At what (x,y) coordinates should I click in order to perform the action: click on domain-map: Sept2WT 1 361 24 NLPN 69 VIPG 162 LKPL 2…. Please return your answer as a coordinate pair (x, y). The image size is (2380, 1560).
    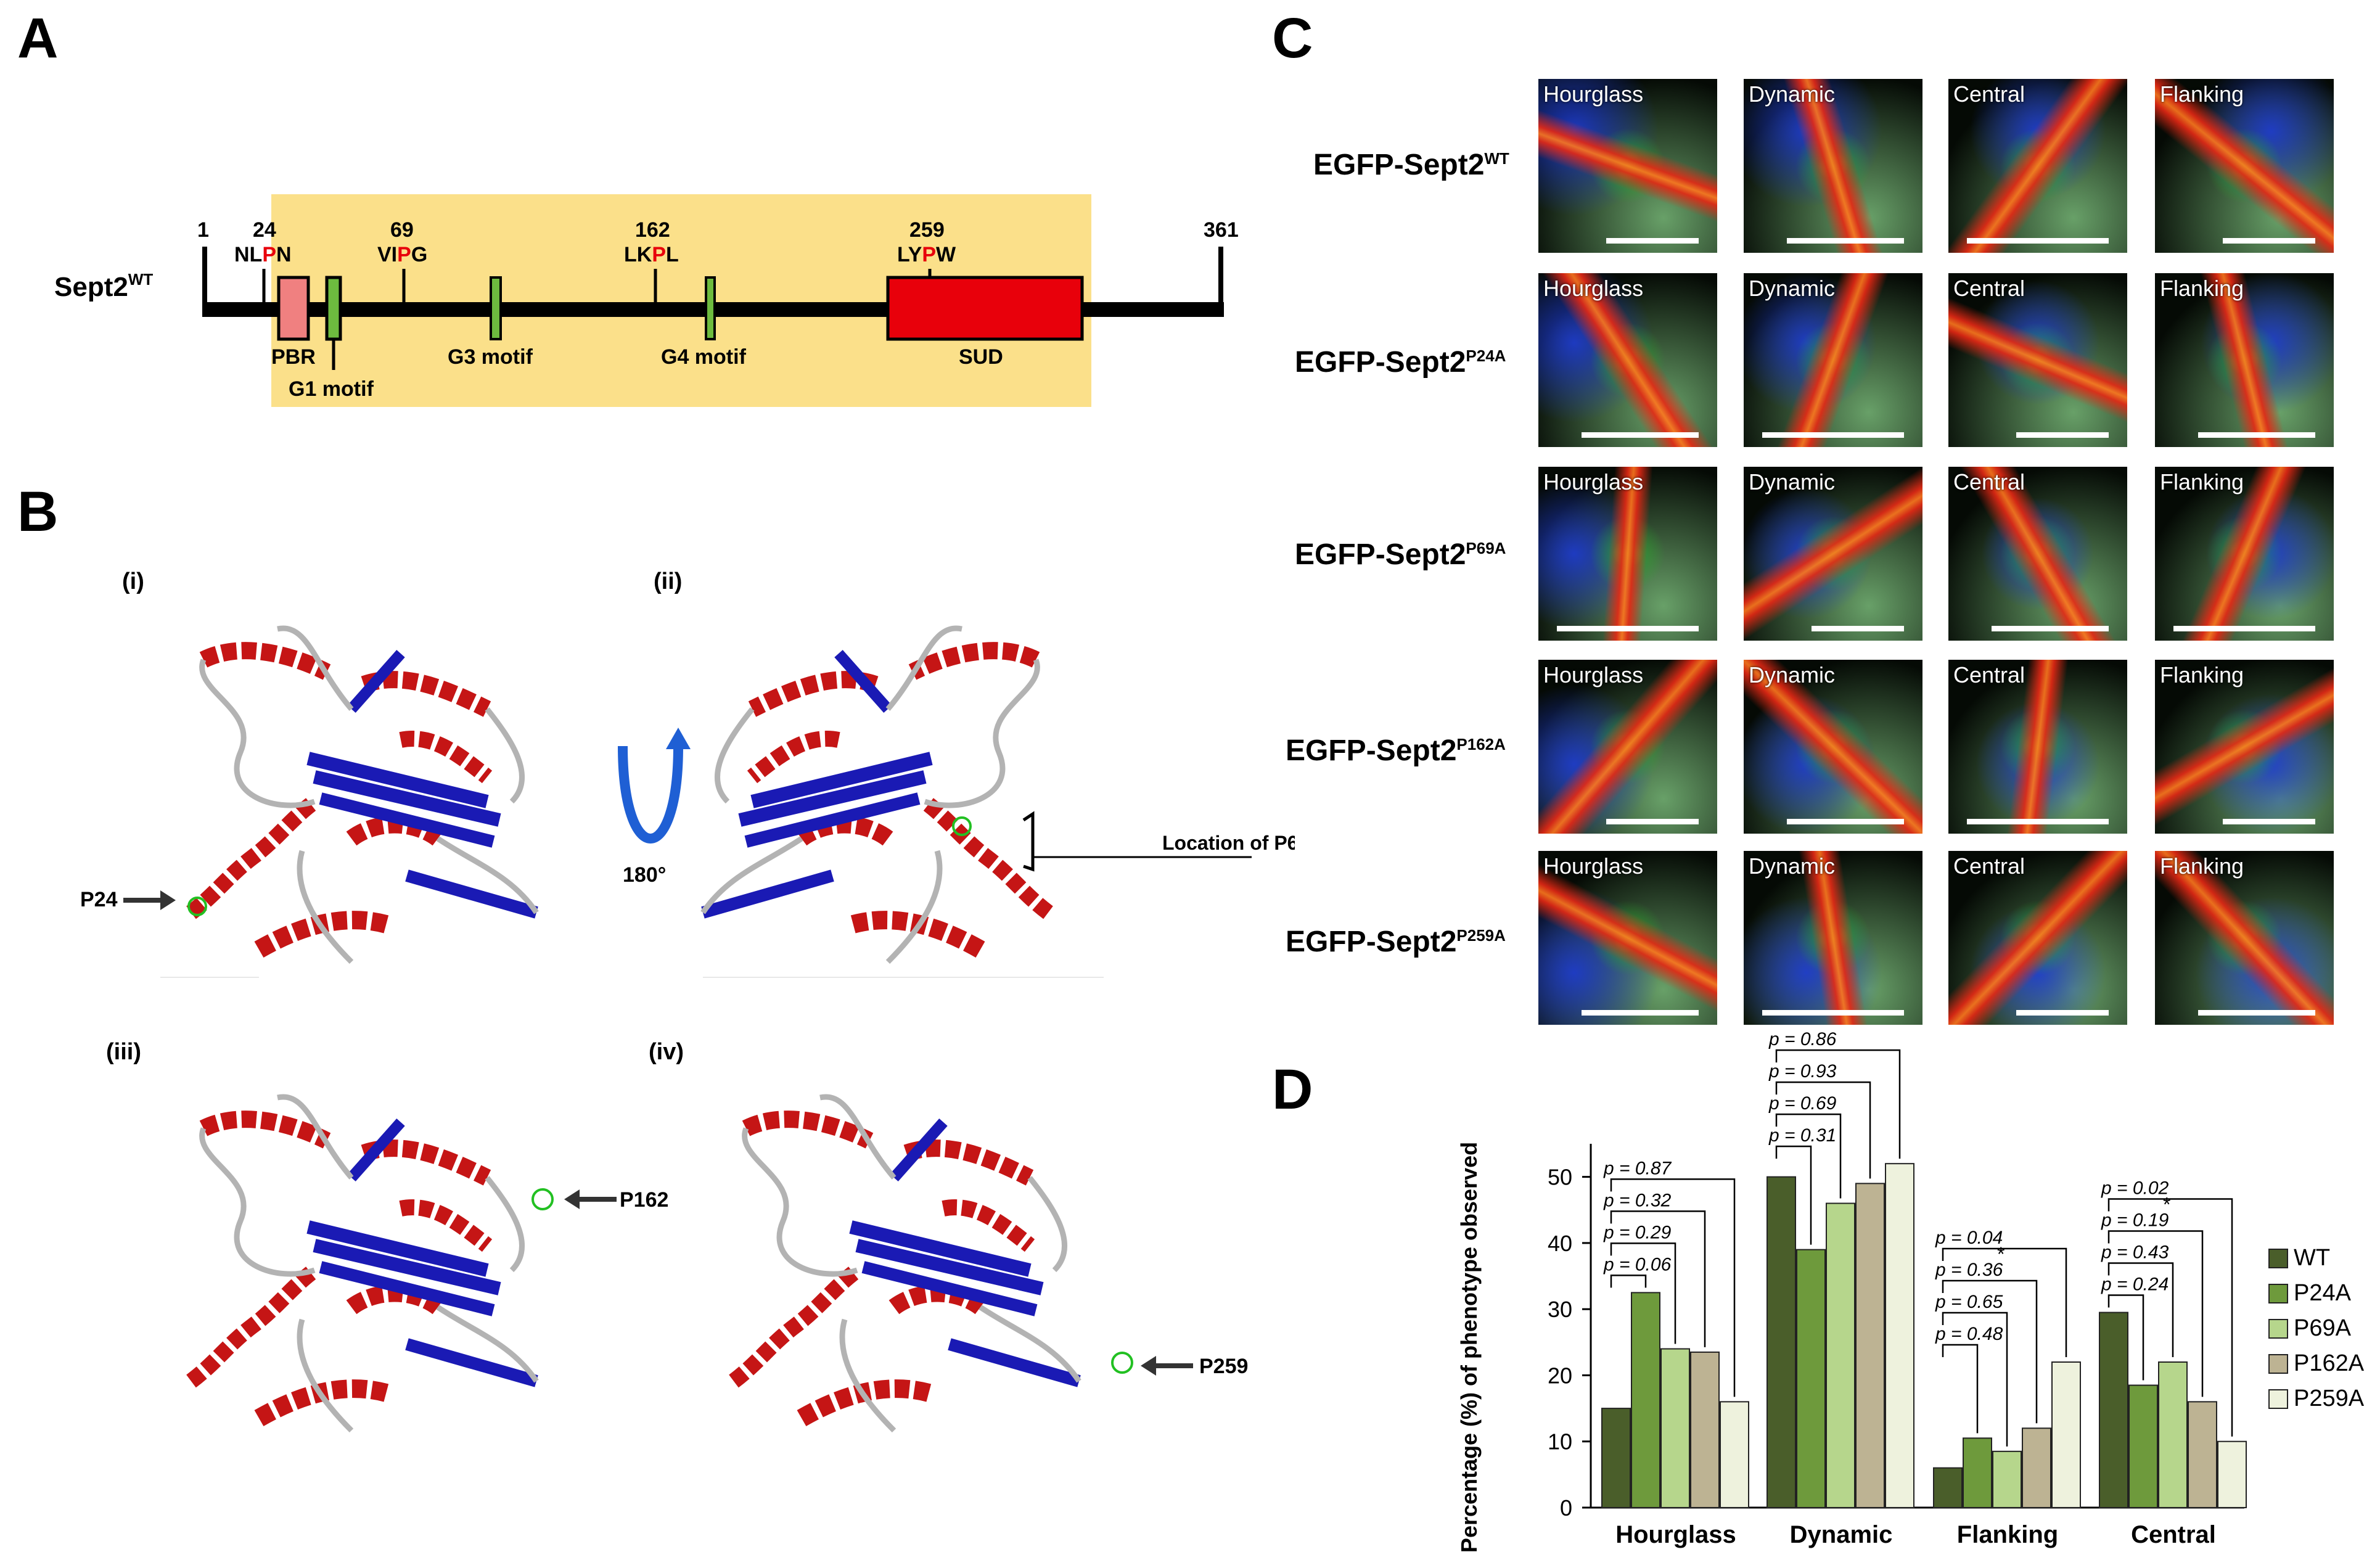
    Looking at the image, I should click on (646, 300).